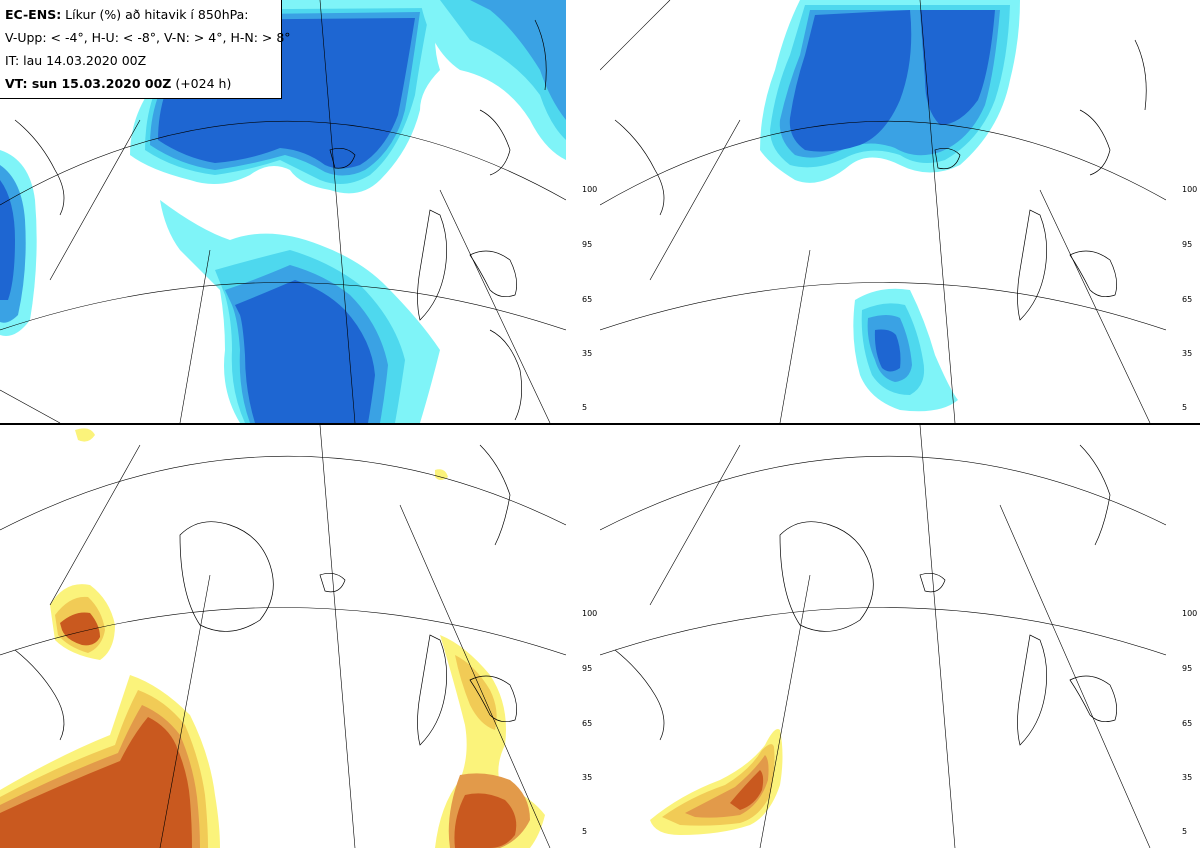  I want to click on valid-time-line: VT: sun 15.03.2020 00Z (+024 h), so click(143, 86).